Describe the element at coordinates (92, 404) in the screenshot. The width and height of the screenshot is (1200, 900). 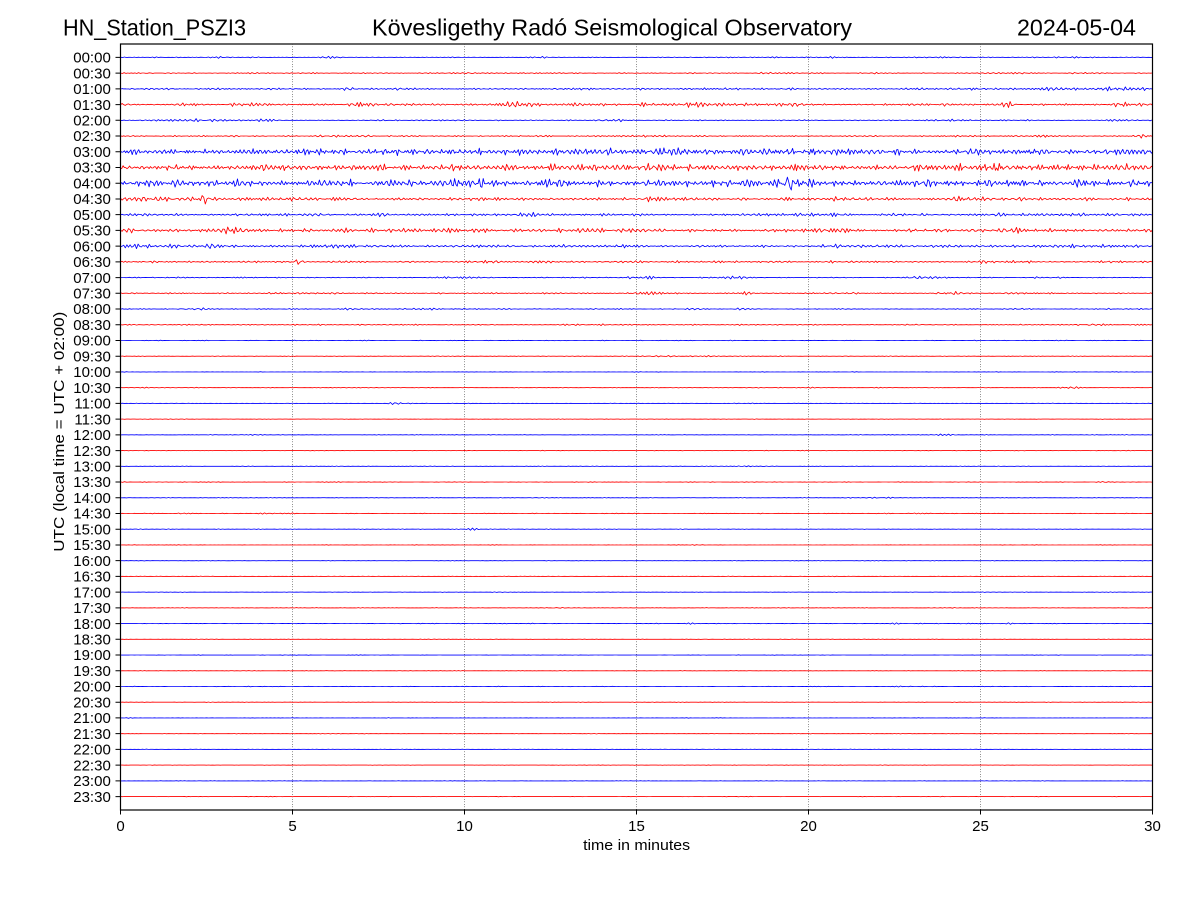
I see `svg-text: 11:00` at that location.